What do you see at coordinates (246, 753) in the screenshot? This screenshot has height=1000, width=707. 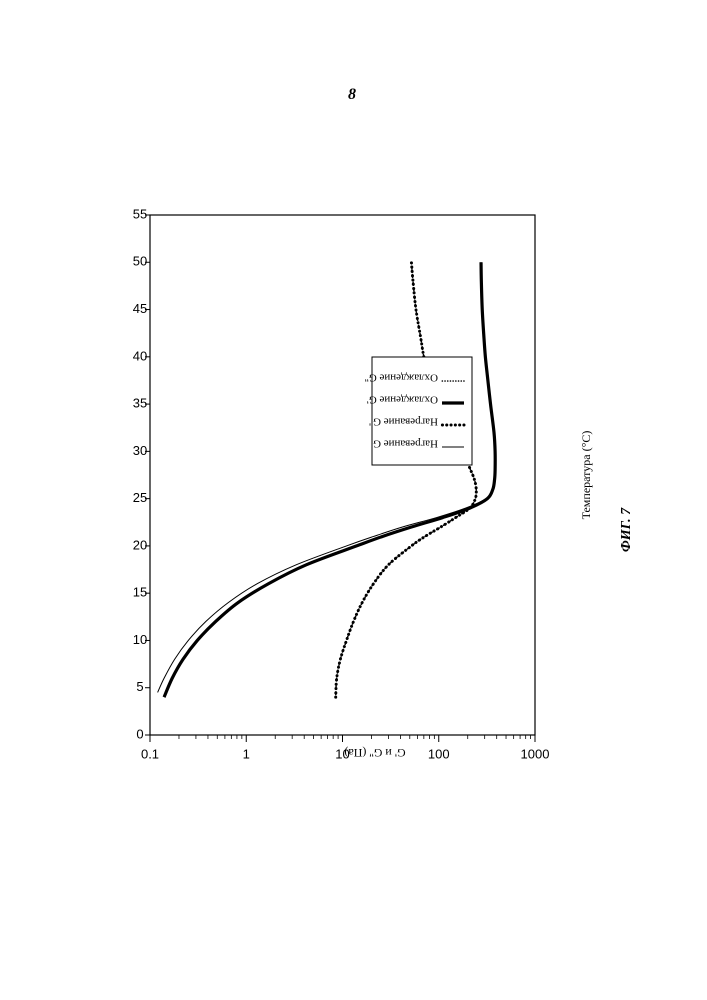 I see `y-tick-label: 1` at bounding box center [246, 753].